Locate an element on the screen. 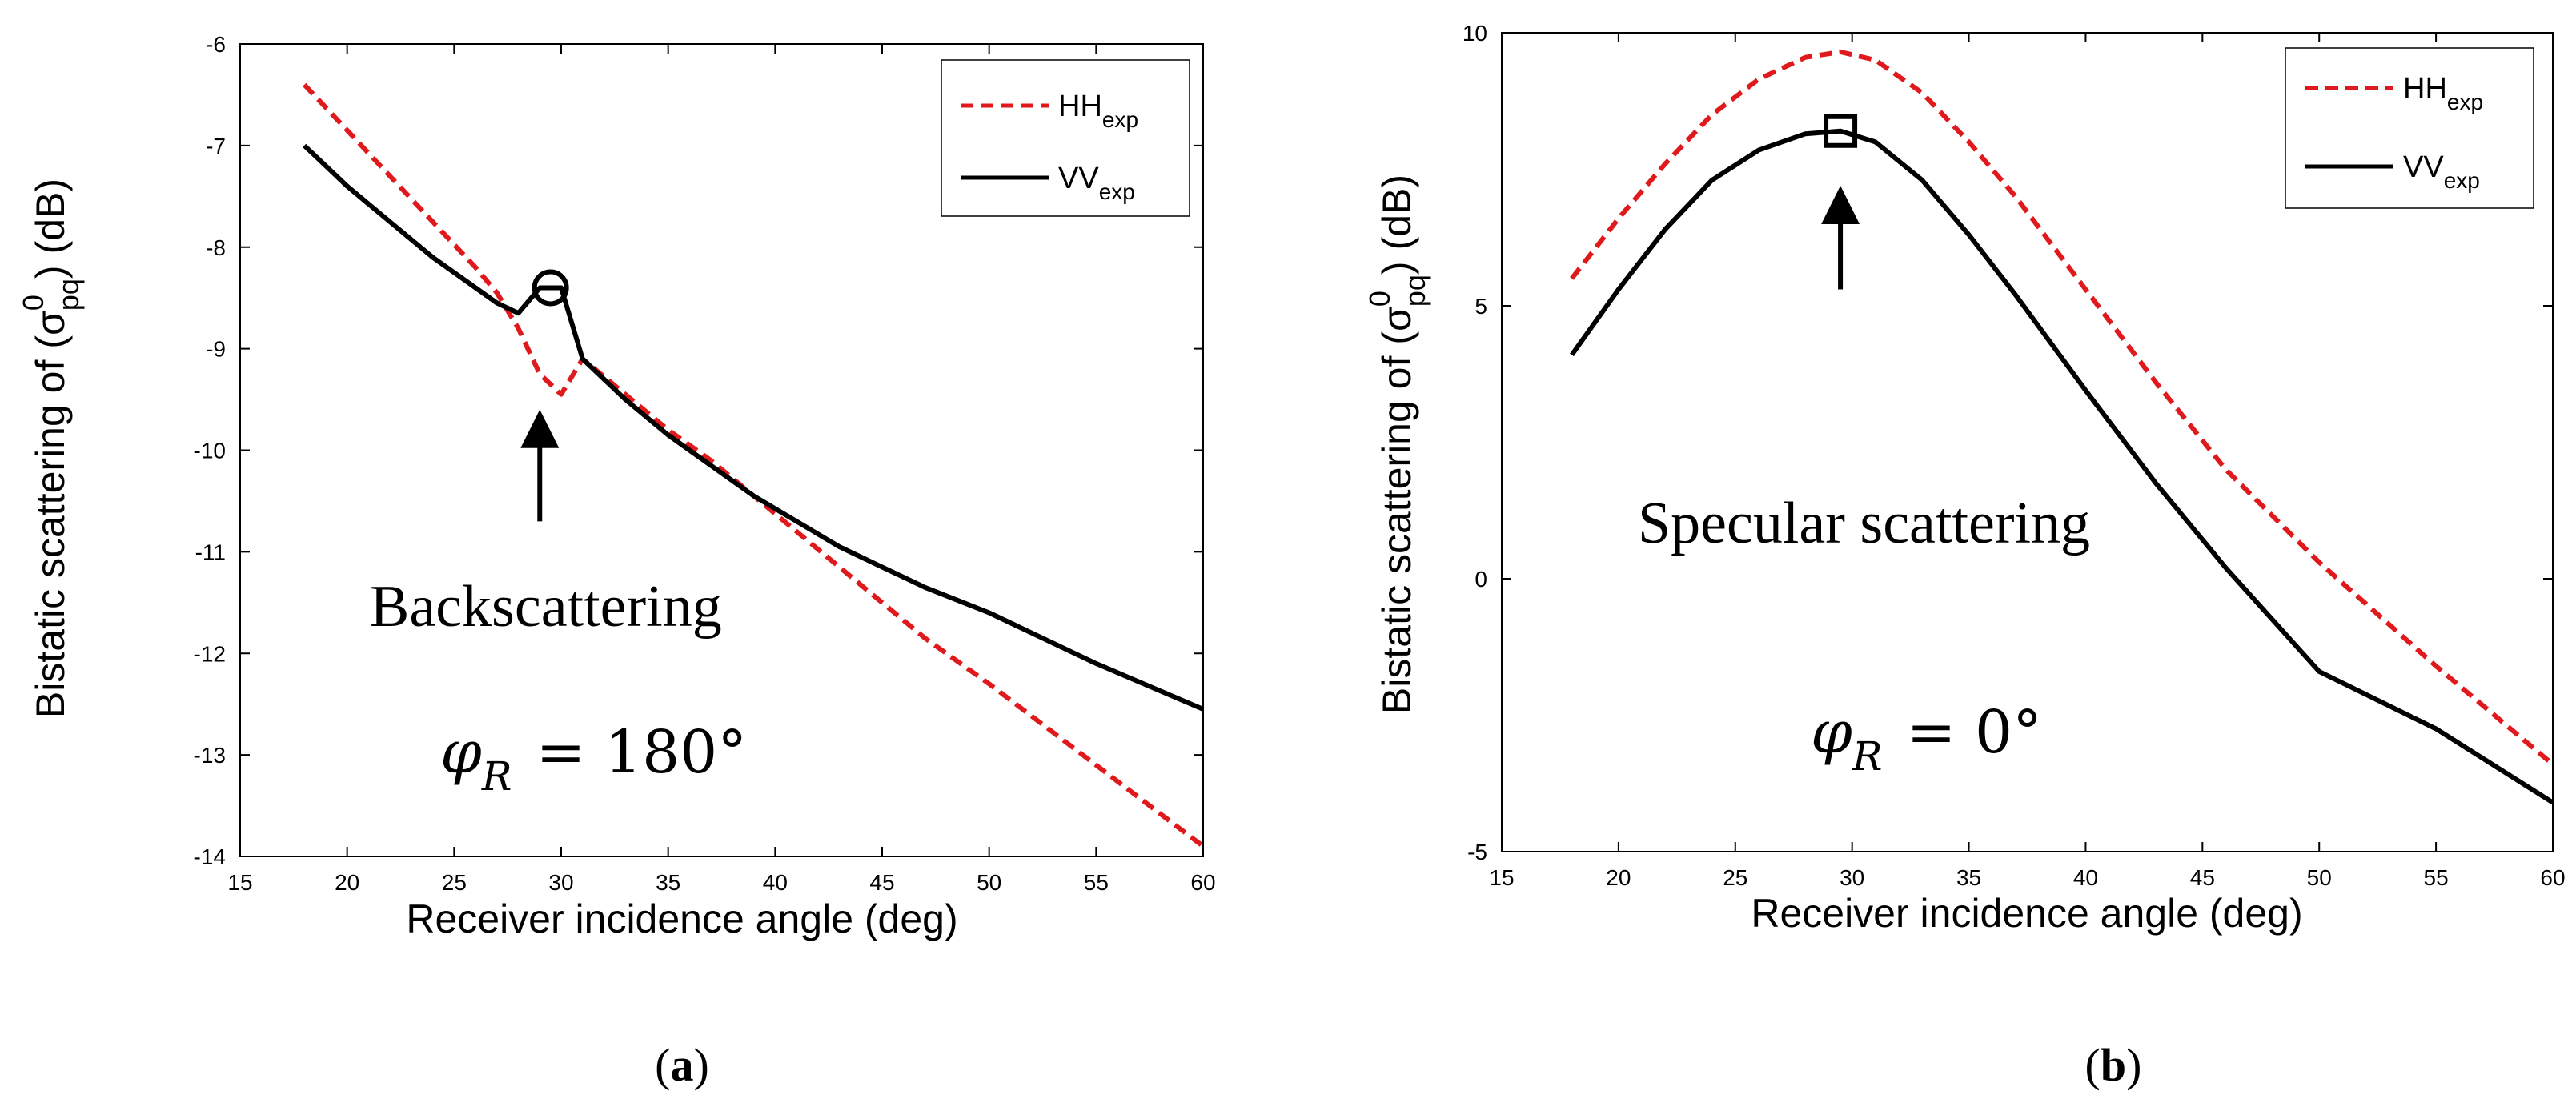 The width and height of the screenshot is (2576, 1103). panel-b-x-tick-label: 35 is located at coordinates (1969, 877).